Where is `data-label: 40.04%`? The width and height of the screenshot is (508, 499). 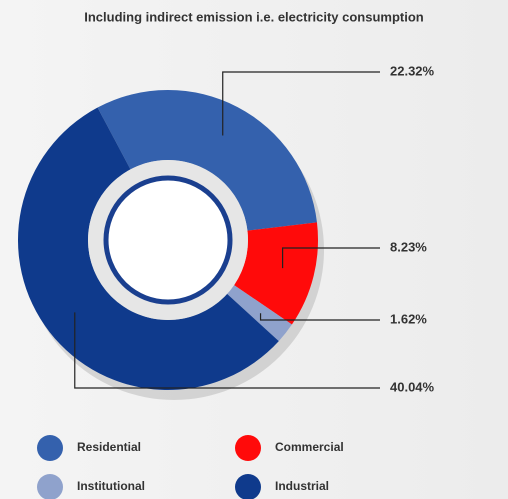 data-label: 40.04% is located at coordinates (412, 386).